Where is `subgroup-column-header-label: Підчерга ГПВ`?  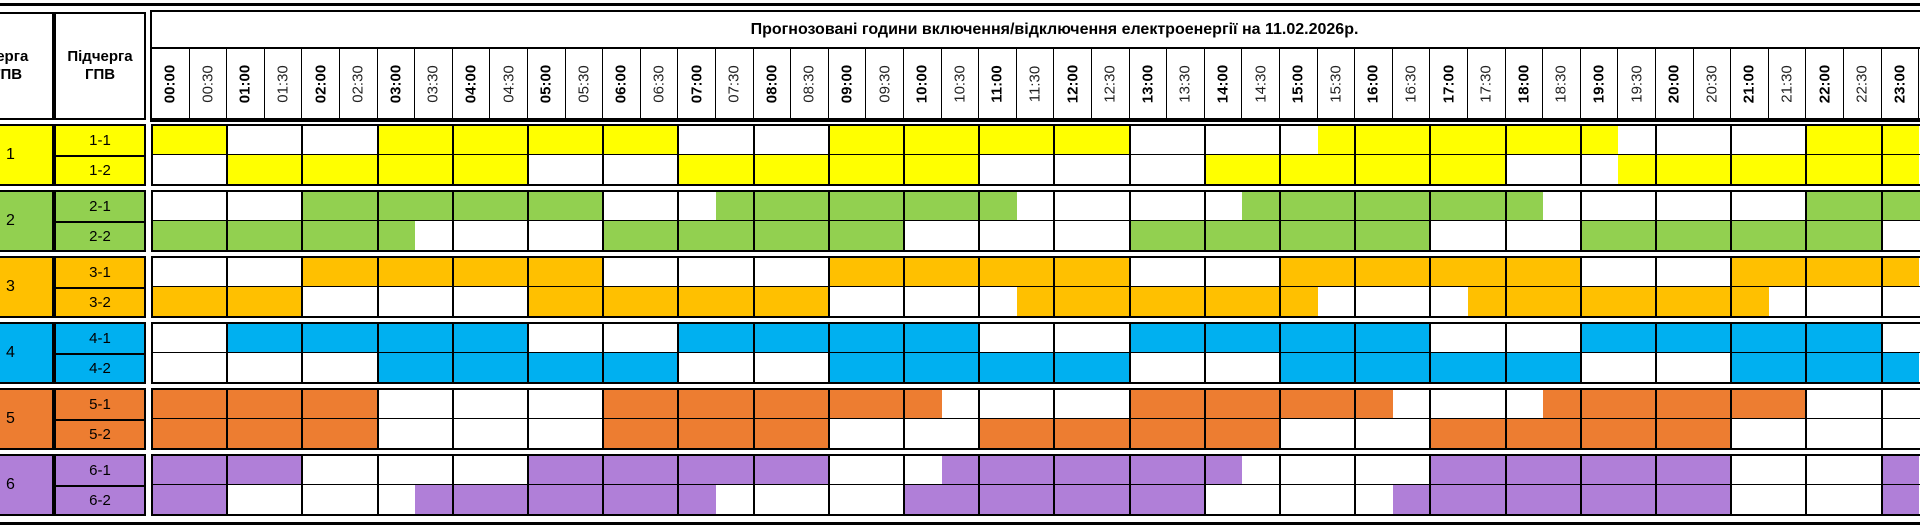
subgroup-column-header-label: Підчерга ГПВ is located at coordinates (100, 65).